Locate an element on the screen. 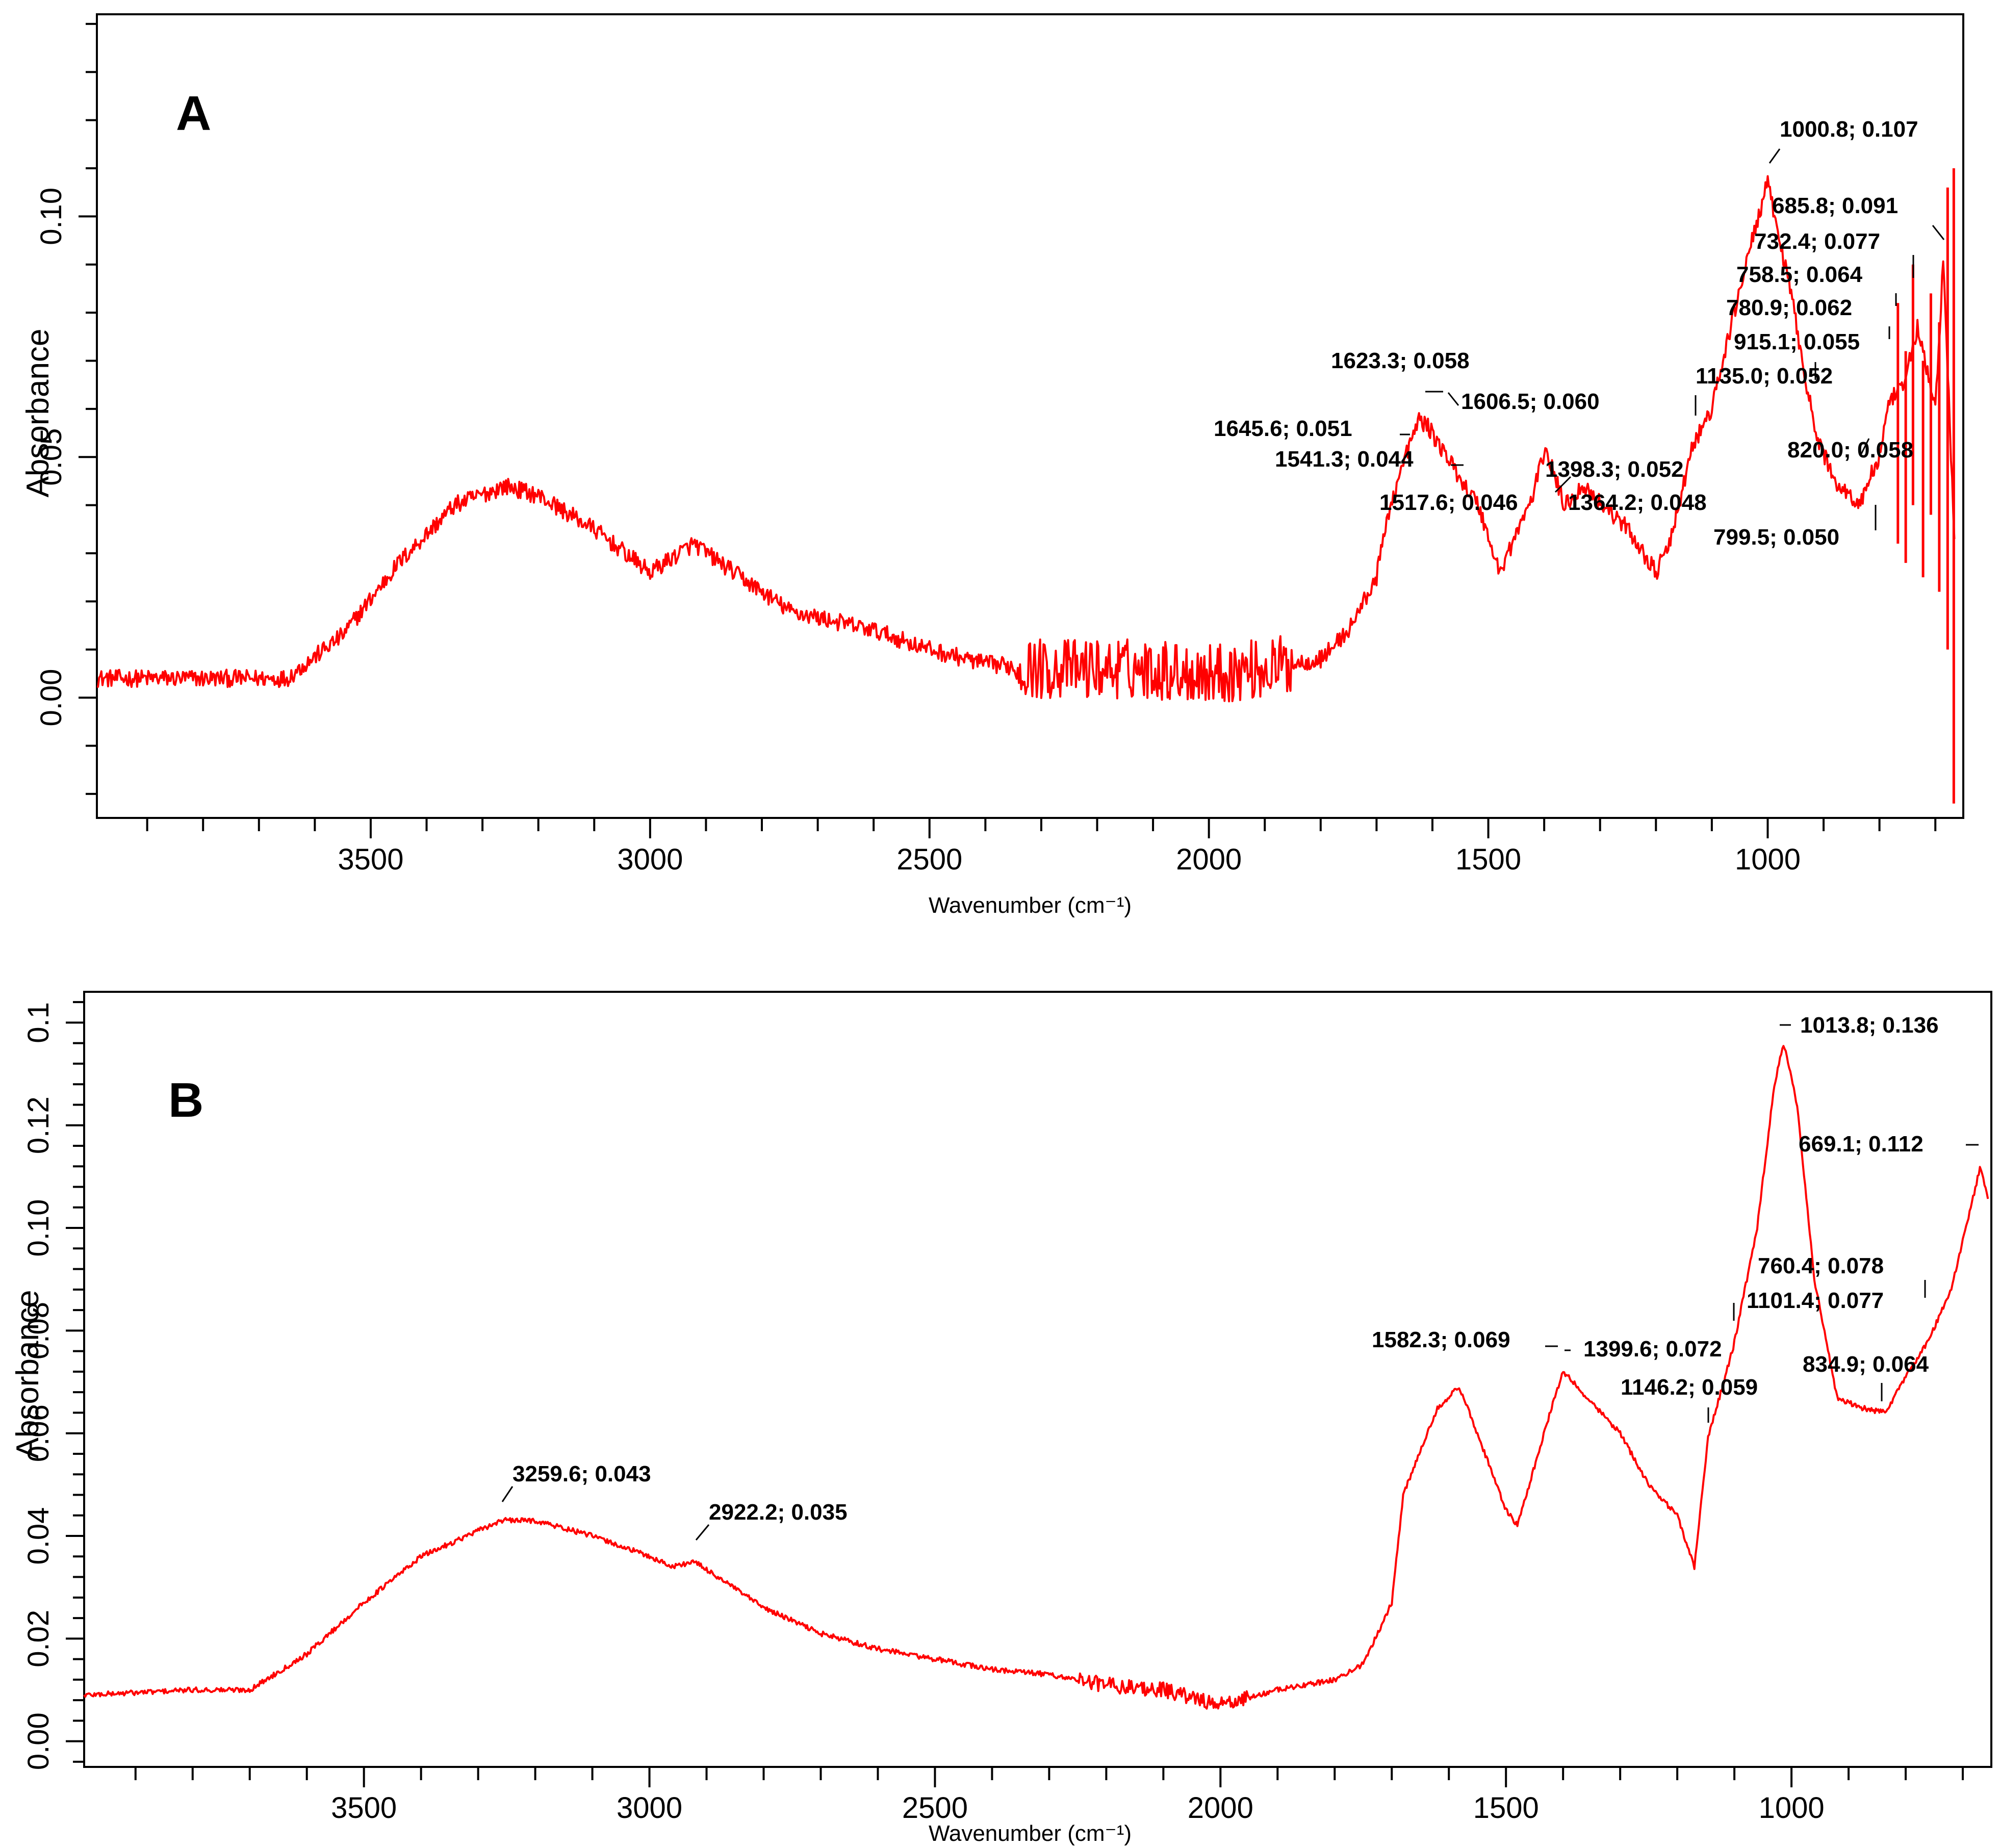 This screenshot has width=2000, height=1848. y-tick-label: 0.02 is located at coordinates (38, 1639).